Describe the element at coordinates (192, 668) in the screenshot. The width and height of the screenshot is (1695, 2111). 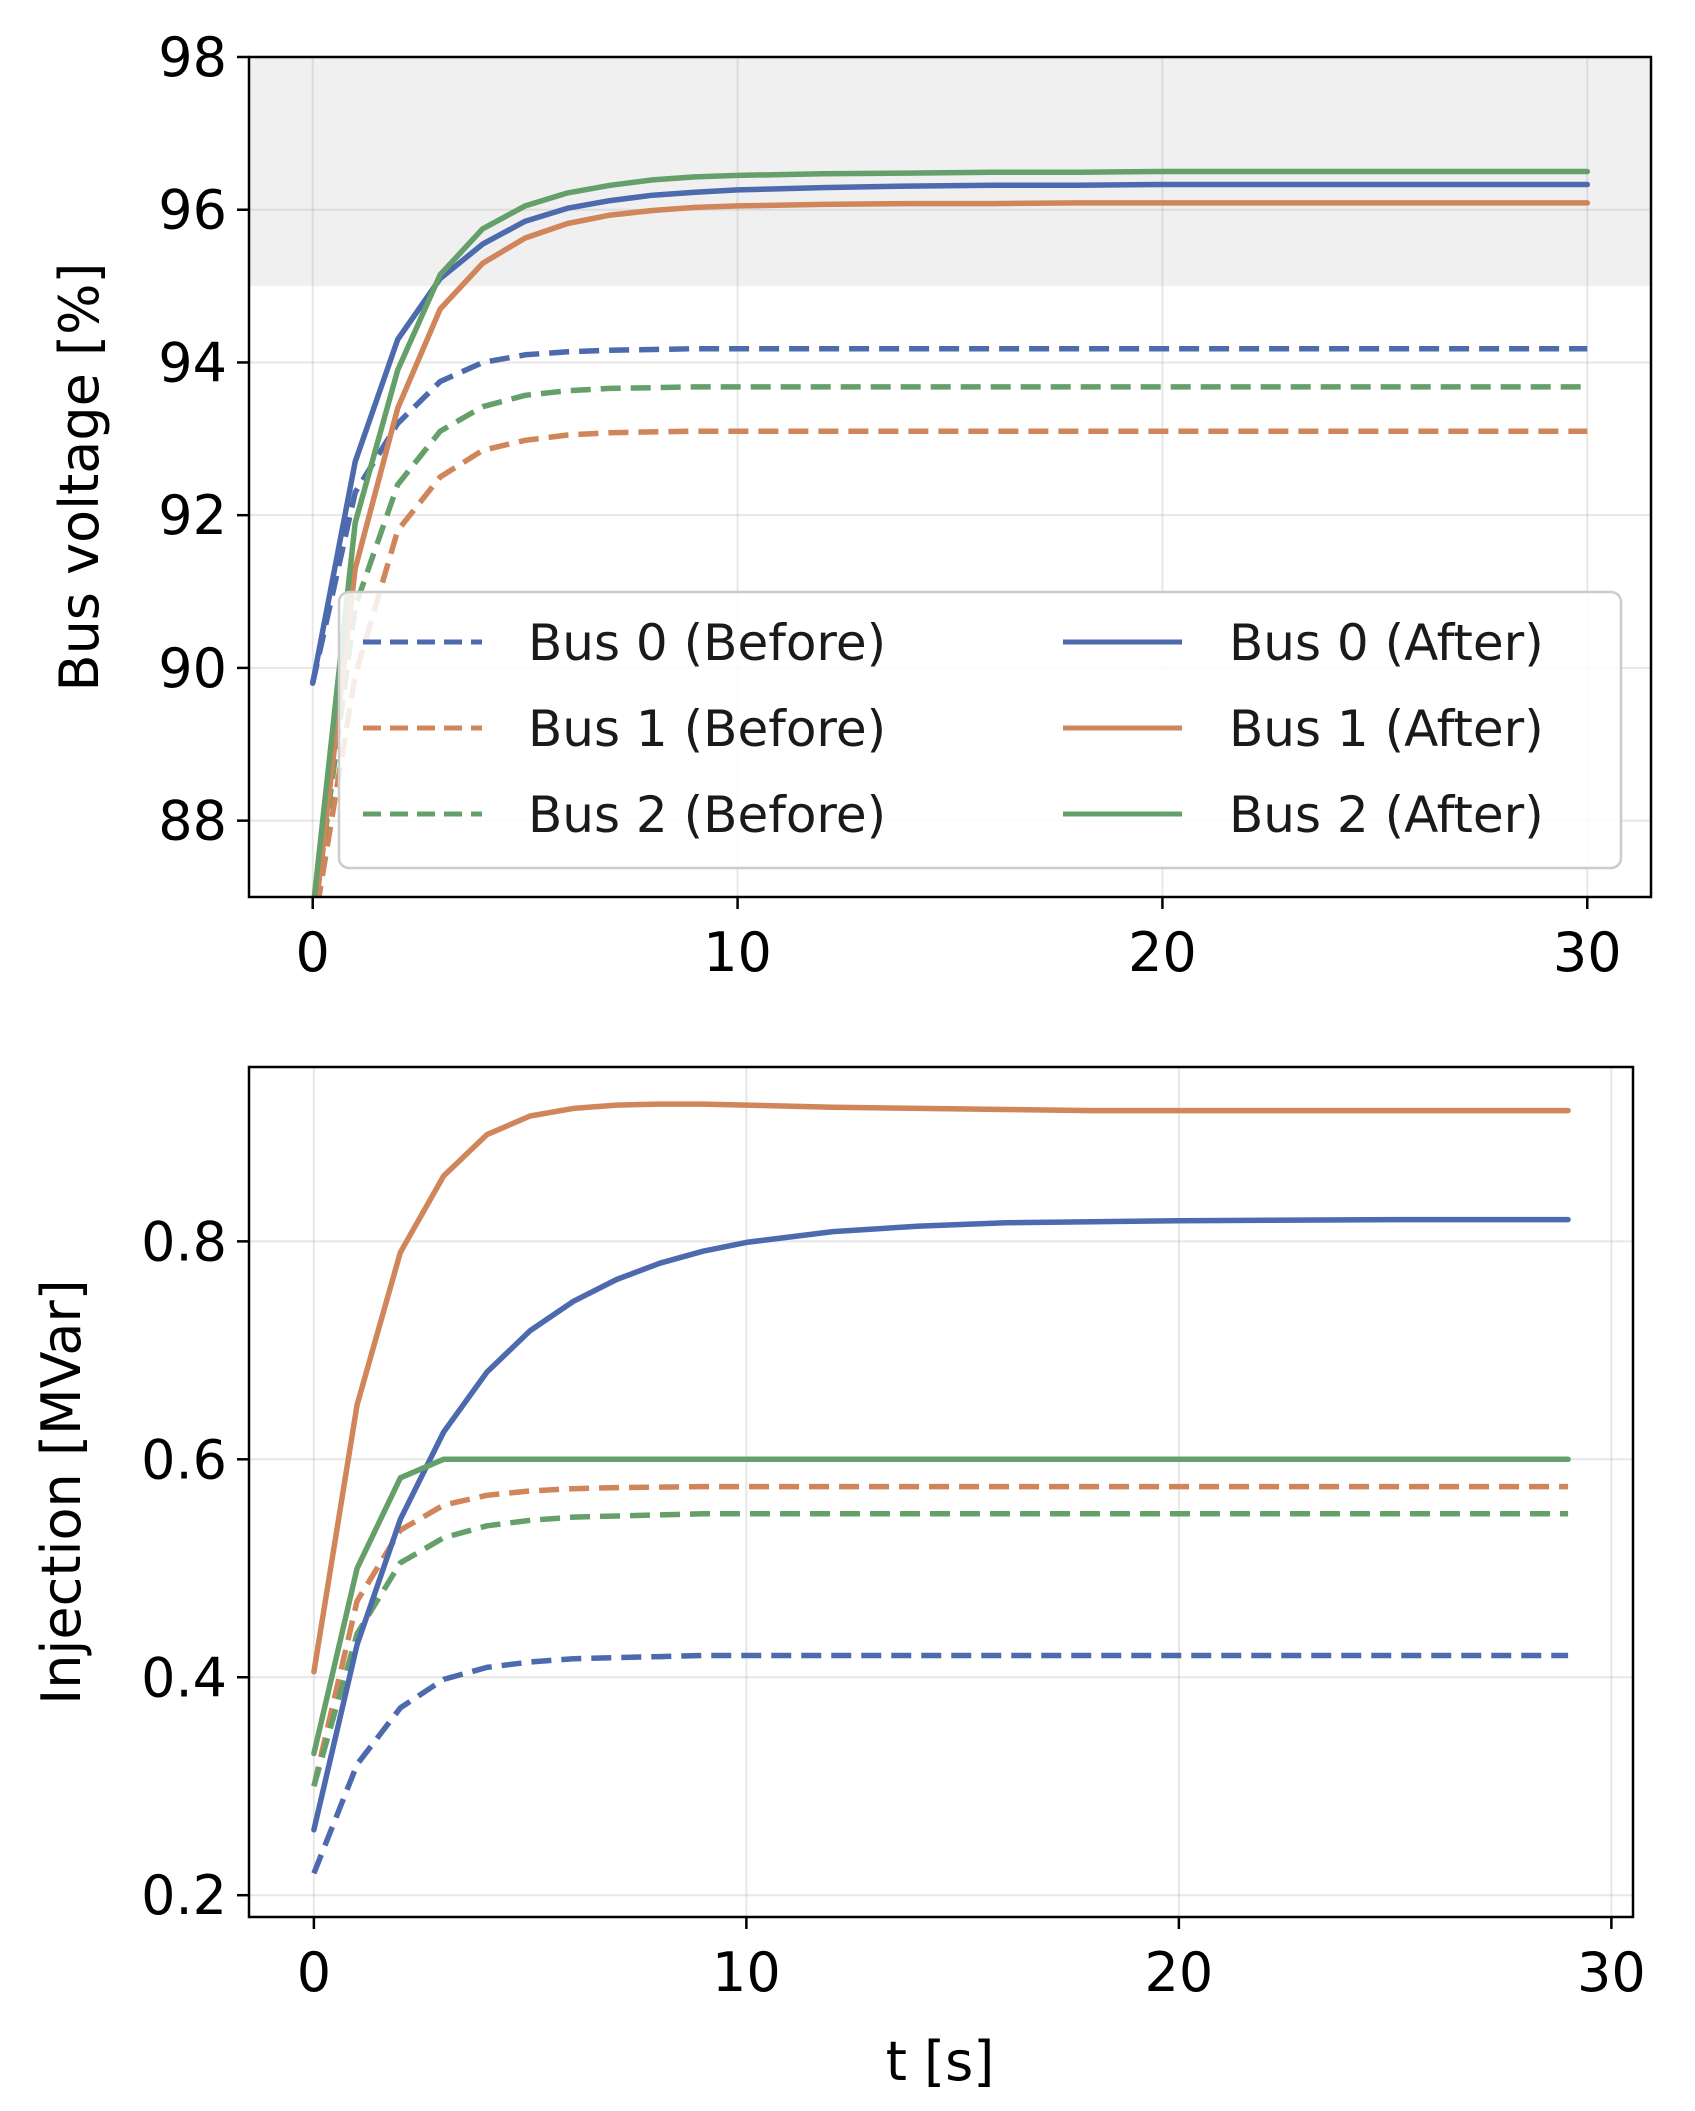
I see `voltage-ytick-label: 90` at that location.